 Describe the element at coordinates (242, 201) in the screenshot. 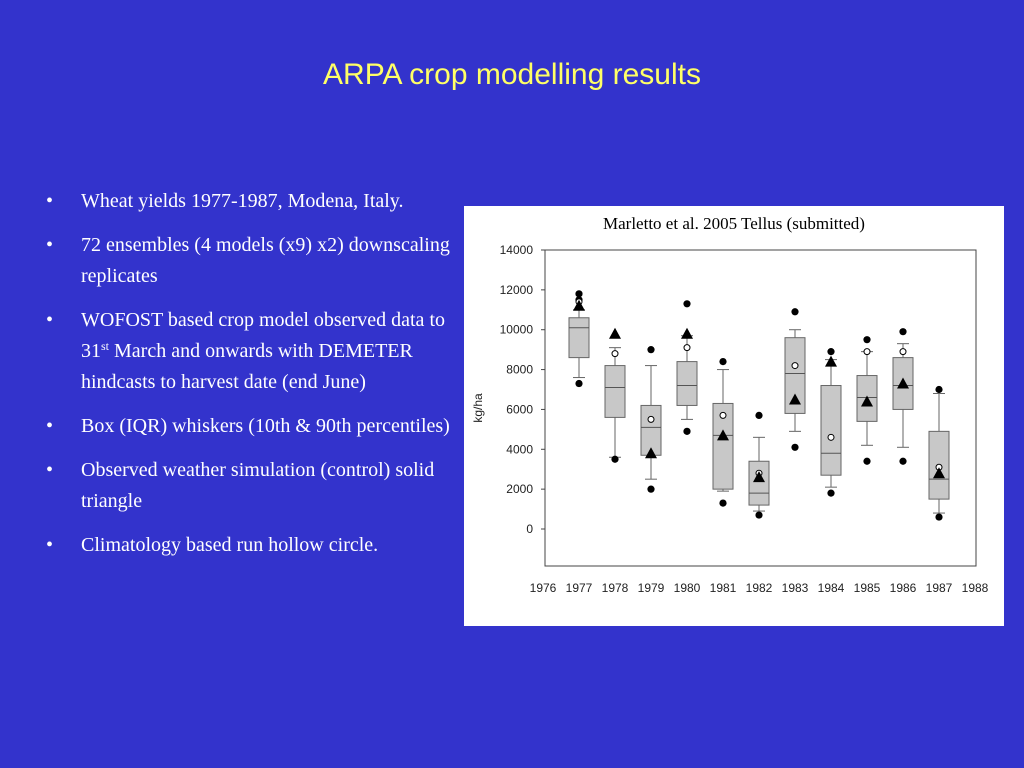

I see `bullet-text: Wheat yields 1977-1987, Modena, Italy.` at that location.